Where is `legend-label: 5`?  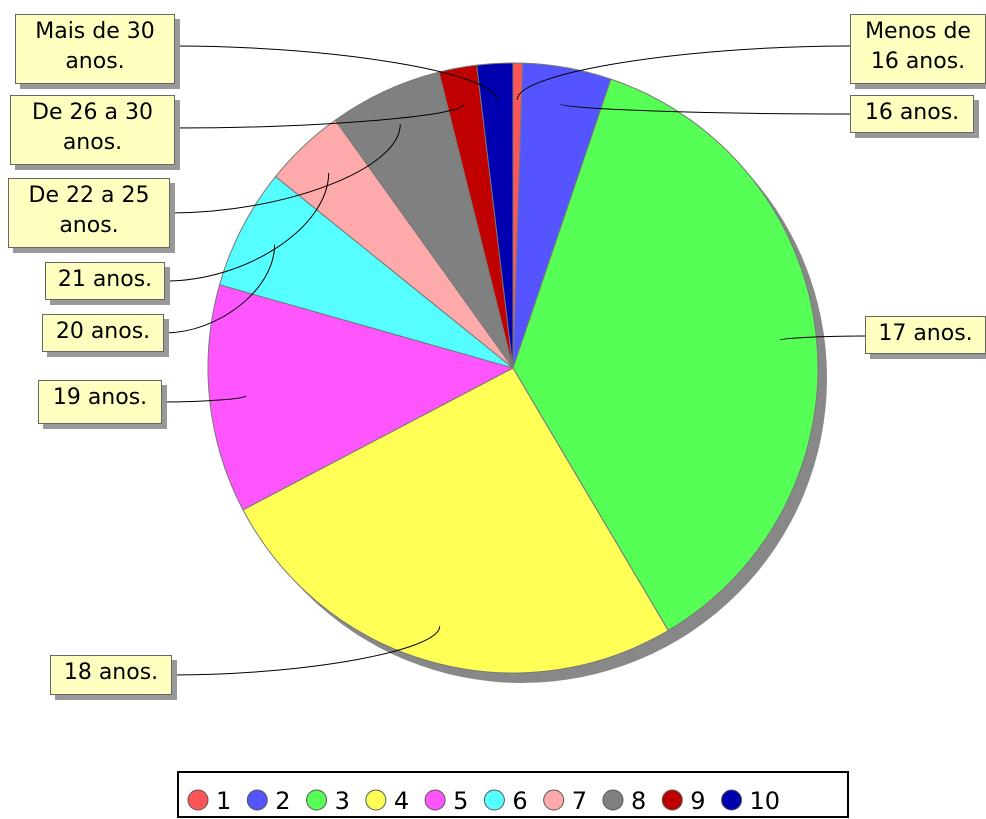 legend-label: 5 is located at coordinates (460, 801).